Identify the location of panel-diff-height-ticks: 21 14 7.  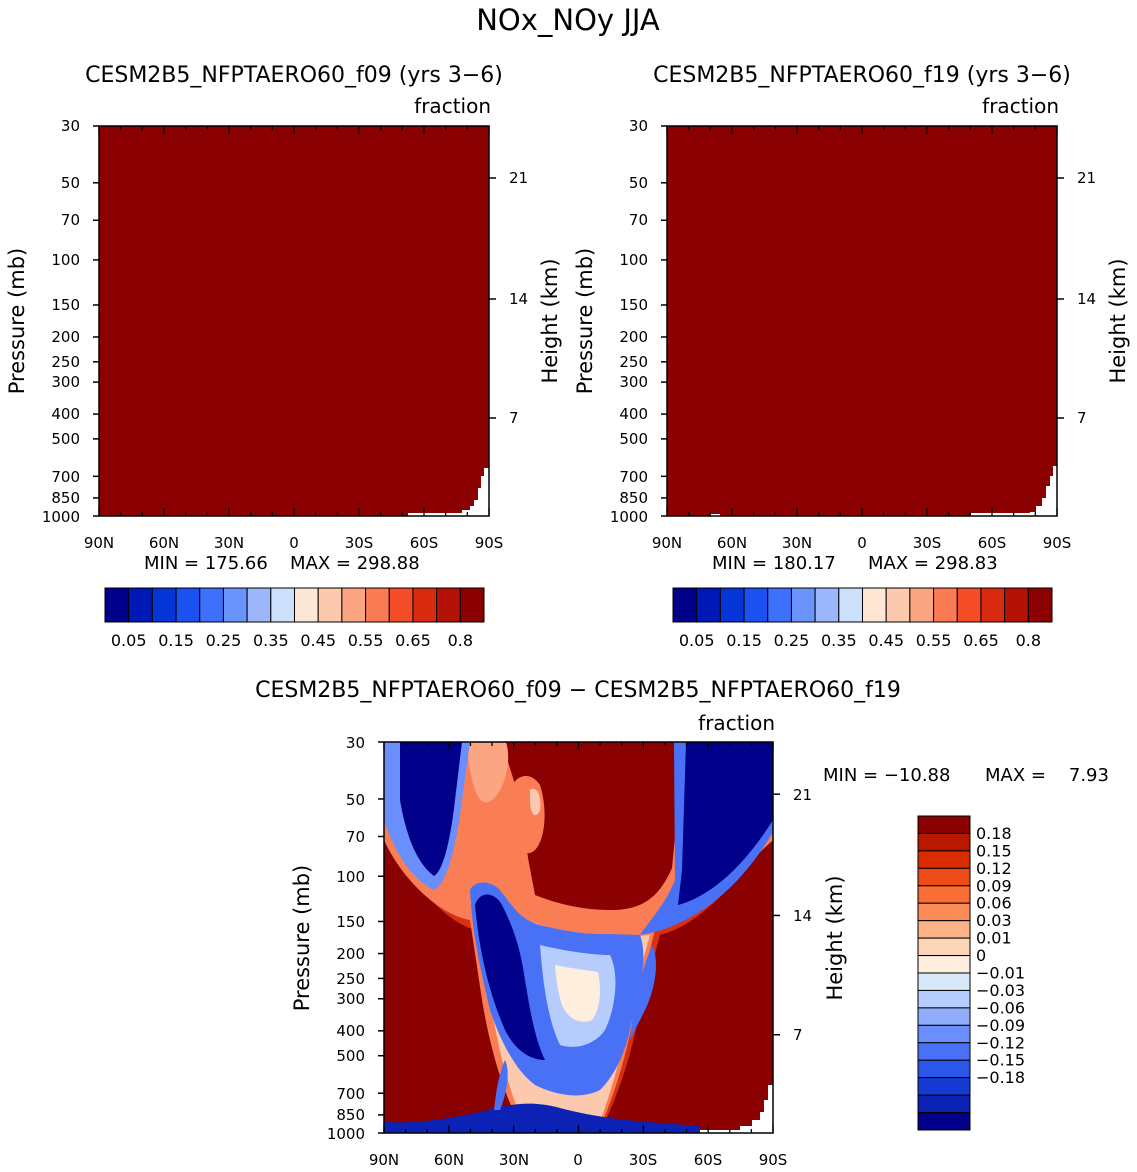
(802, 915).